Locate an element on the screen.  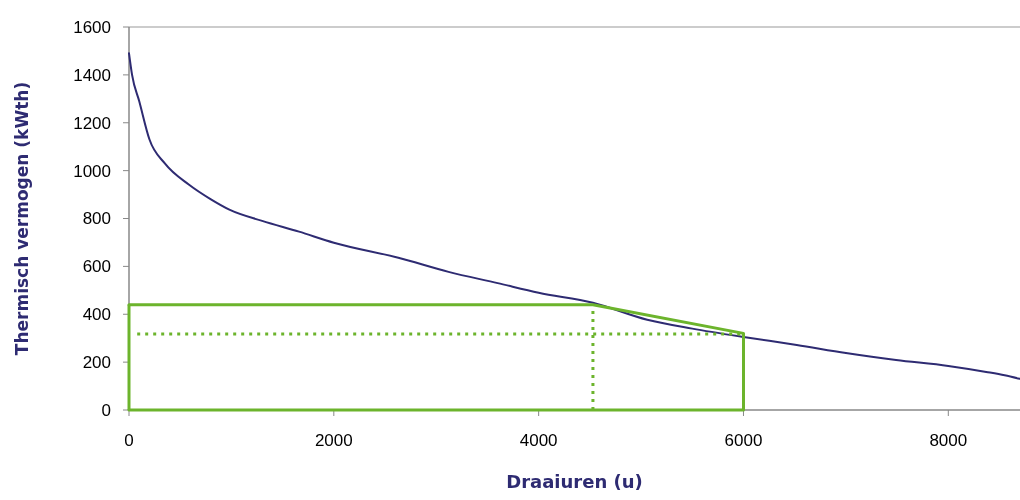
x-tick-label: 4000 is located at coordinates (538, 440).